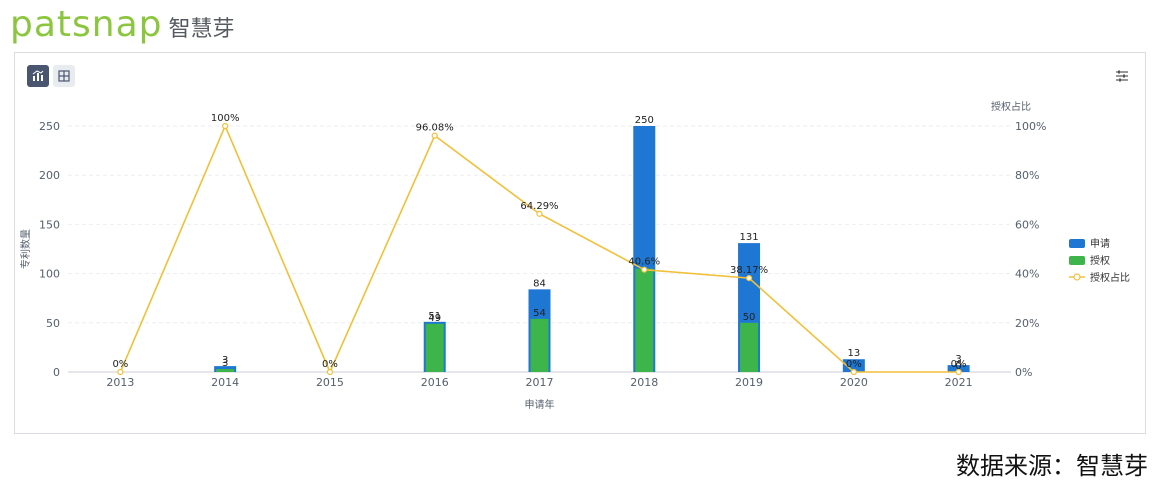 Image resolution: width=1160 pixels, height=484 pixels. I want to click on chart-settings-button, so click(1122, 76).